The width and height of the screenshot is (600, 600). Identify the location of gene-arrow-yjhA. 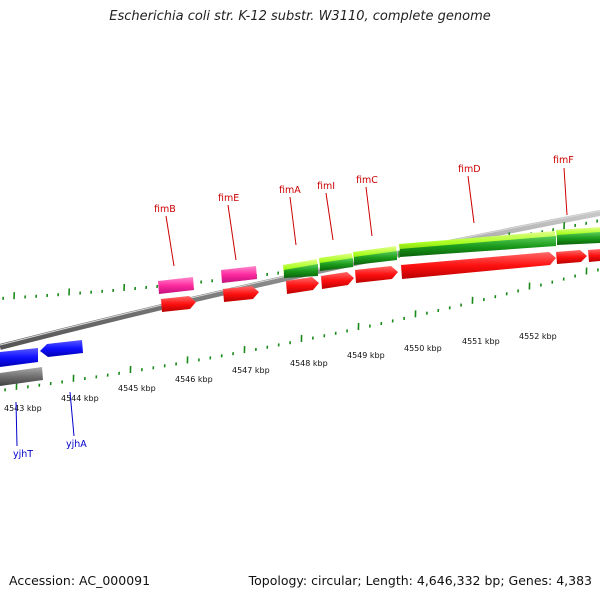
(61, 348).